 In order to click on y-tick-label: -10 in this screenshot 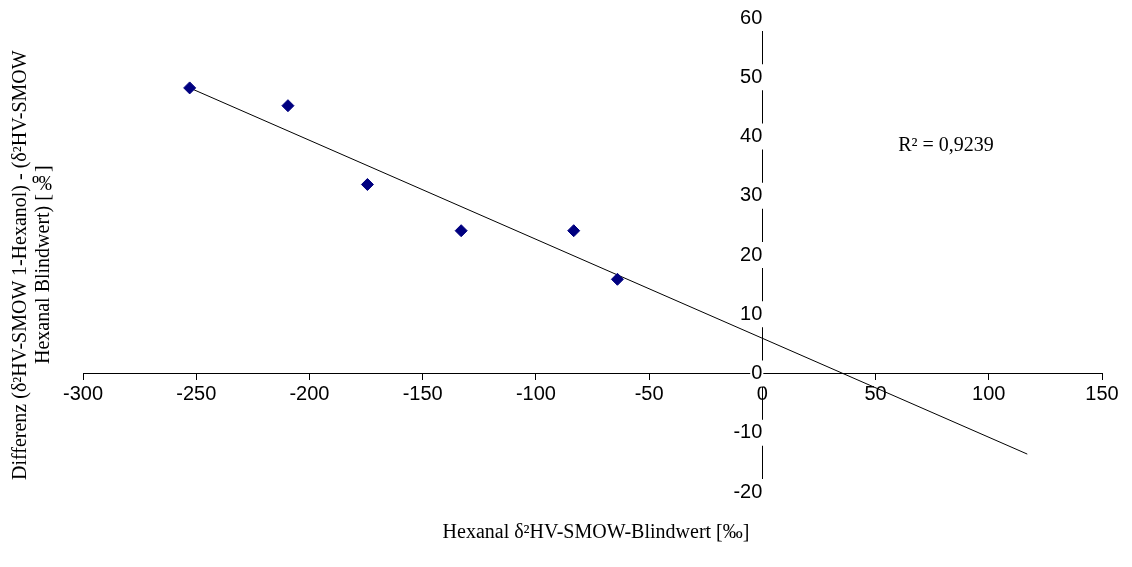, I will do `click(748, 431)`.